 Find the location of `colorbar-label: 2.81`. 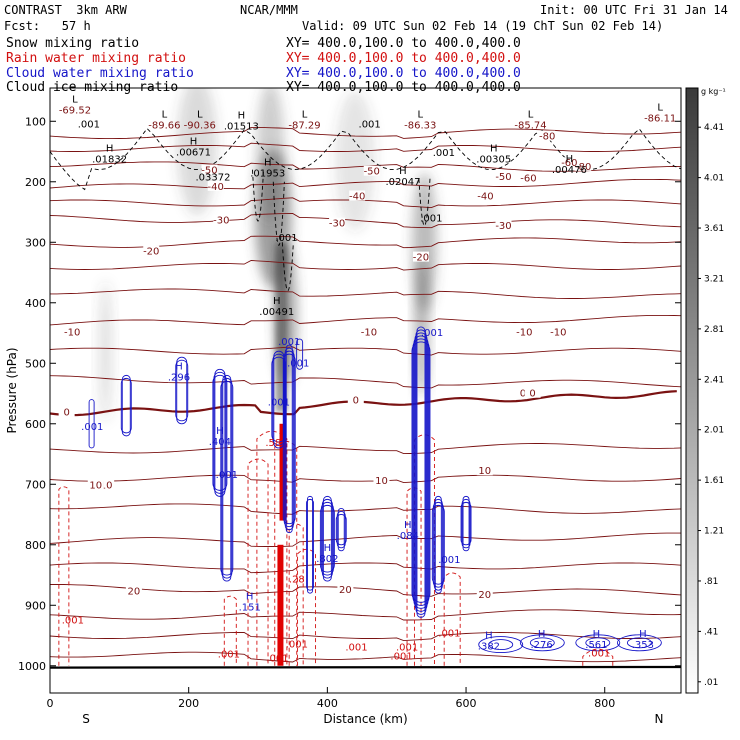

colorbar-label: 2.81 is located at coordinates (714, 330).